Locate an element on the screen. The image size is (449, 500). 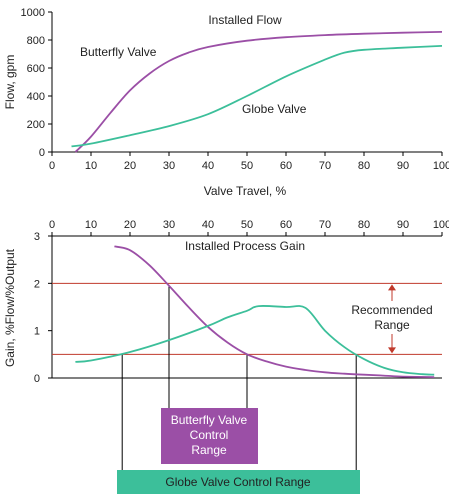
flow-y-tick-label: 200 is located at coordinates (36, 125).